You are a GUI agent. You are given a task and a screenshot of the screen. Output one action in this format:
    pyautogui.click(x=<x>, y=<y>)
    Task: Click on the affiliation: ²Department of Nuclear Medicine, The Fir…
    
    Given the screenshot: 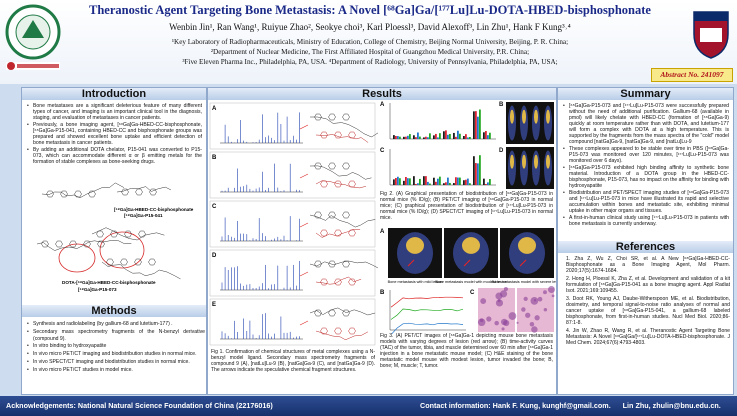 What is the action you would take?
    pyautogui.click(x=370, y=52)
    